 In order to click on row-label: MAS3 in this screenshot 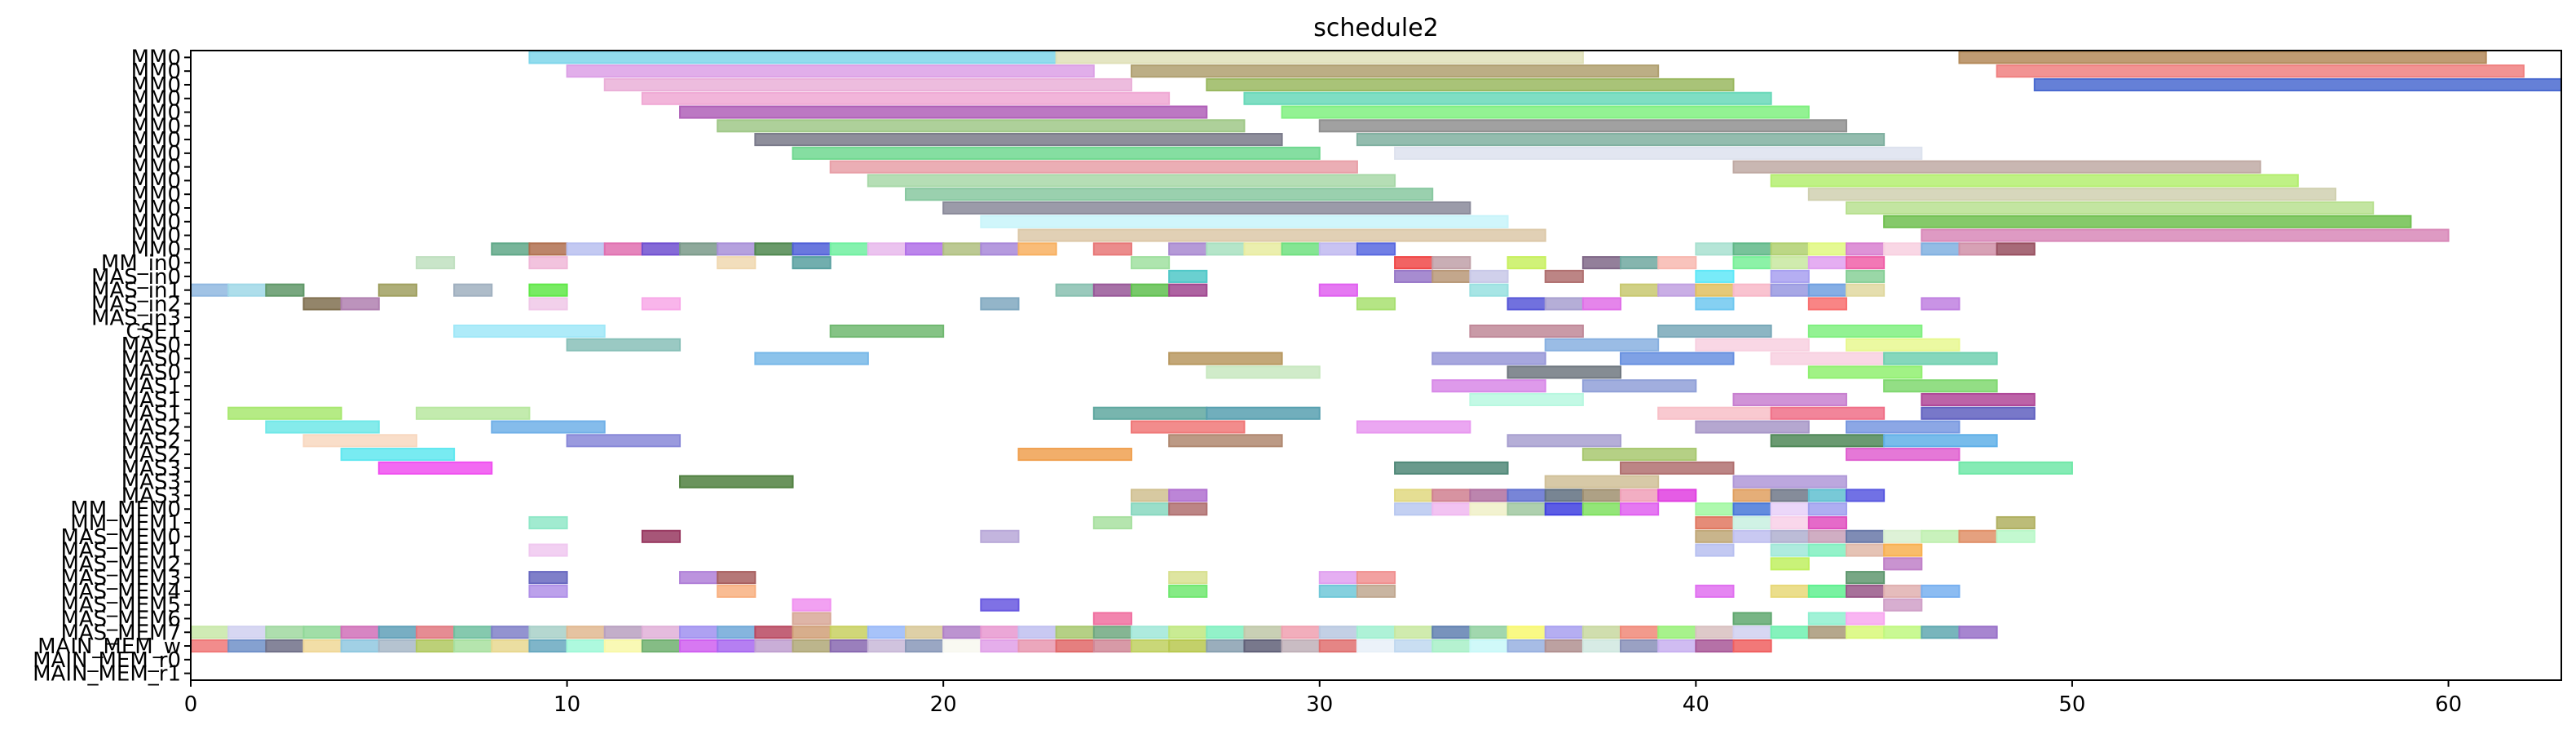, I will do `click(151, 483)`.